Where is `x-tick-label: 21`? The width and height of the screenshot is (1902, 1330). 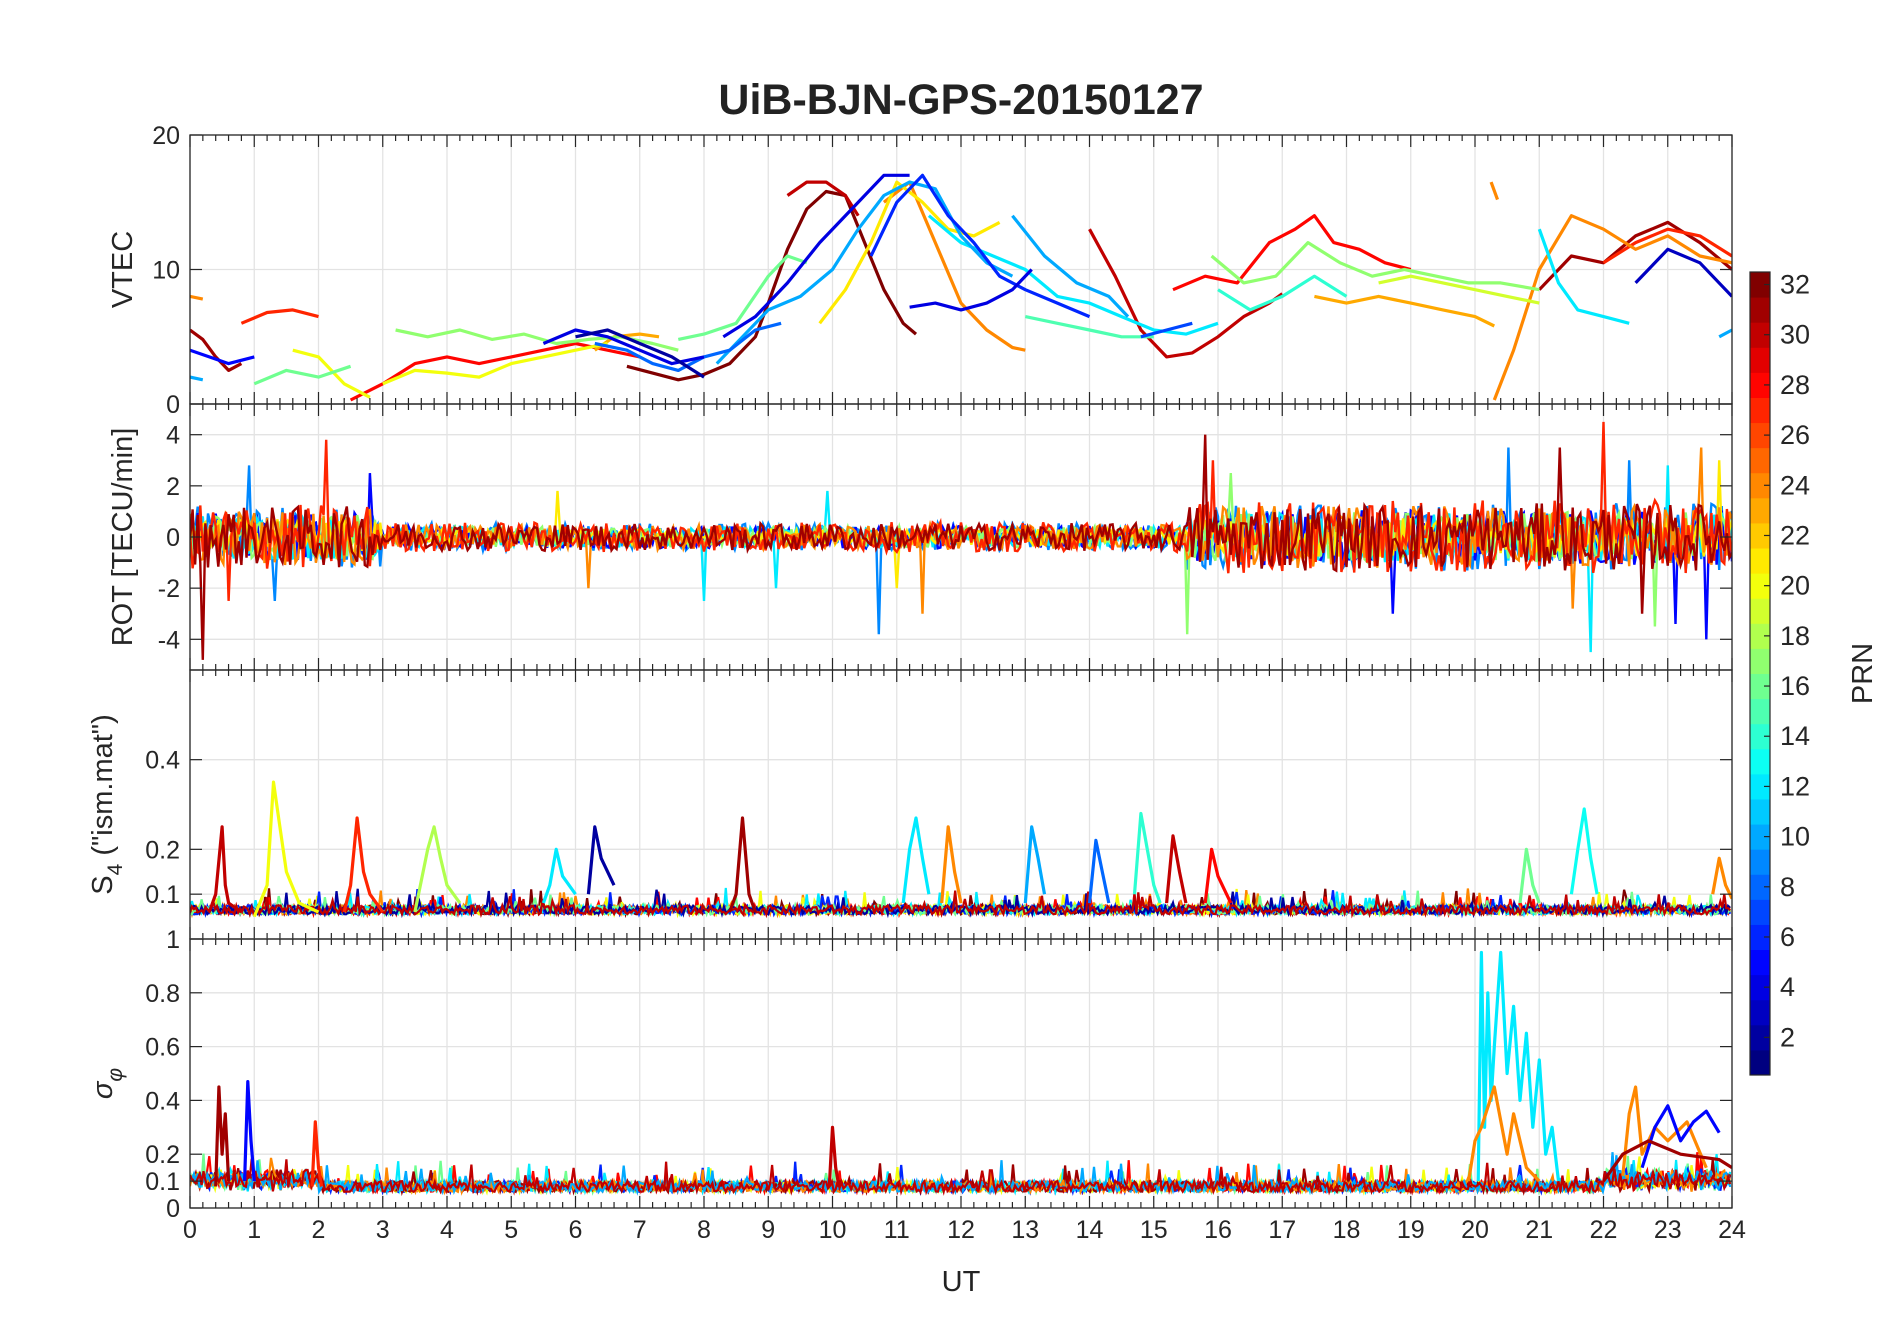 x-tick-label: 21 is located at coordinates (1539, 1230).